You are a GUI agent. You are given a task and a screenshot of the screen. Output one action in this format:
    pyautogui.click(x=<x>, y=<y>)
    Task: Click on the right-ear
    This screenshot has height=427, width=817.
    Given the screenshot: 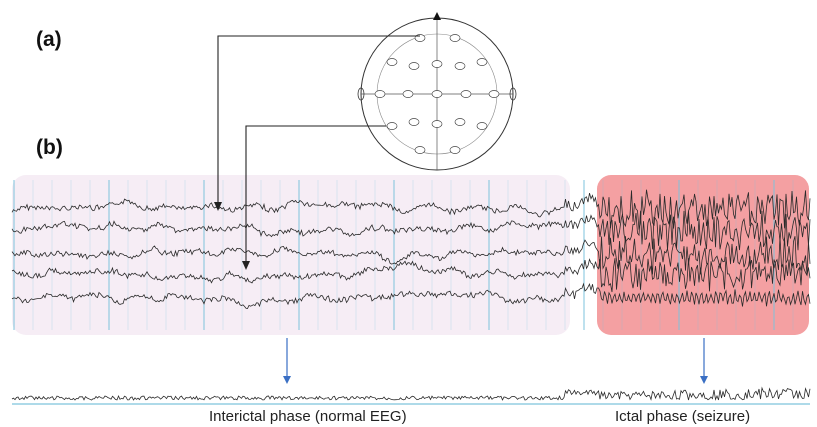 What is the action you would take?
    pyautogui.click(x=513, y=94)
    